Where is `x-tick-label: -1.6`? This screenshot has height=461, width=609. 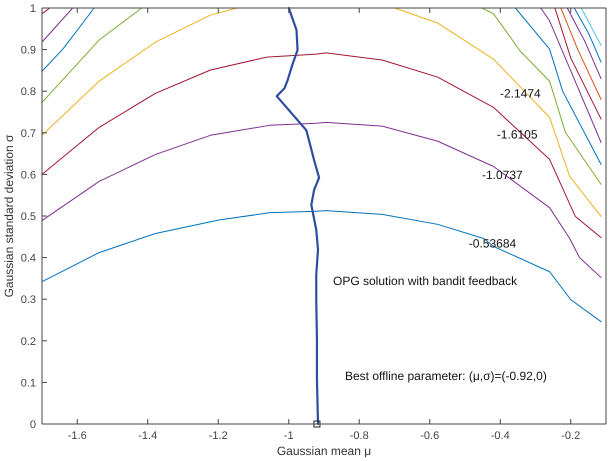
x-tick-label: -1.6 is located at coordinates (77, 436).